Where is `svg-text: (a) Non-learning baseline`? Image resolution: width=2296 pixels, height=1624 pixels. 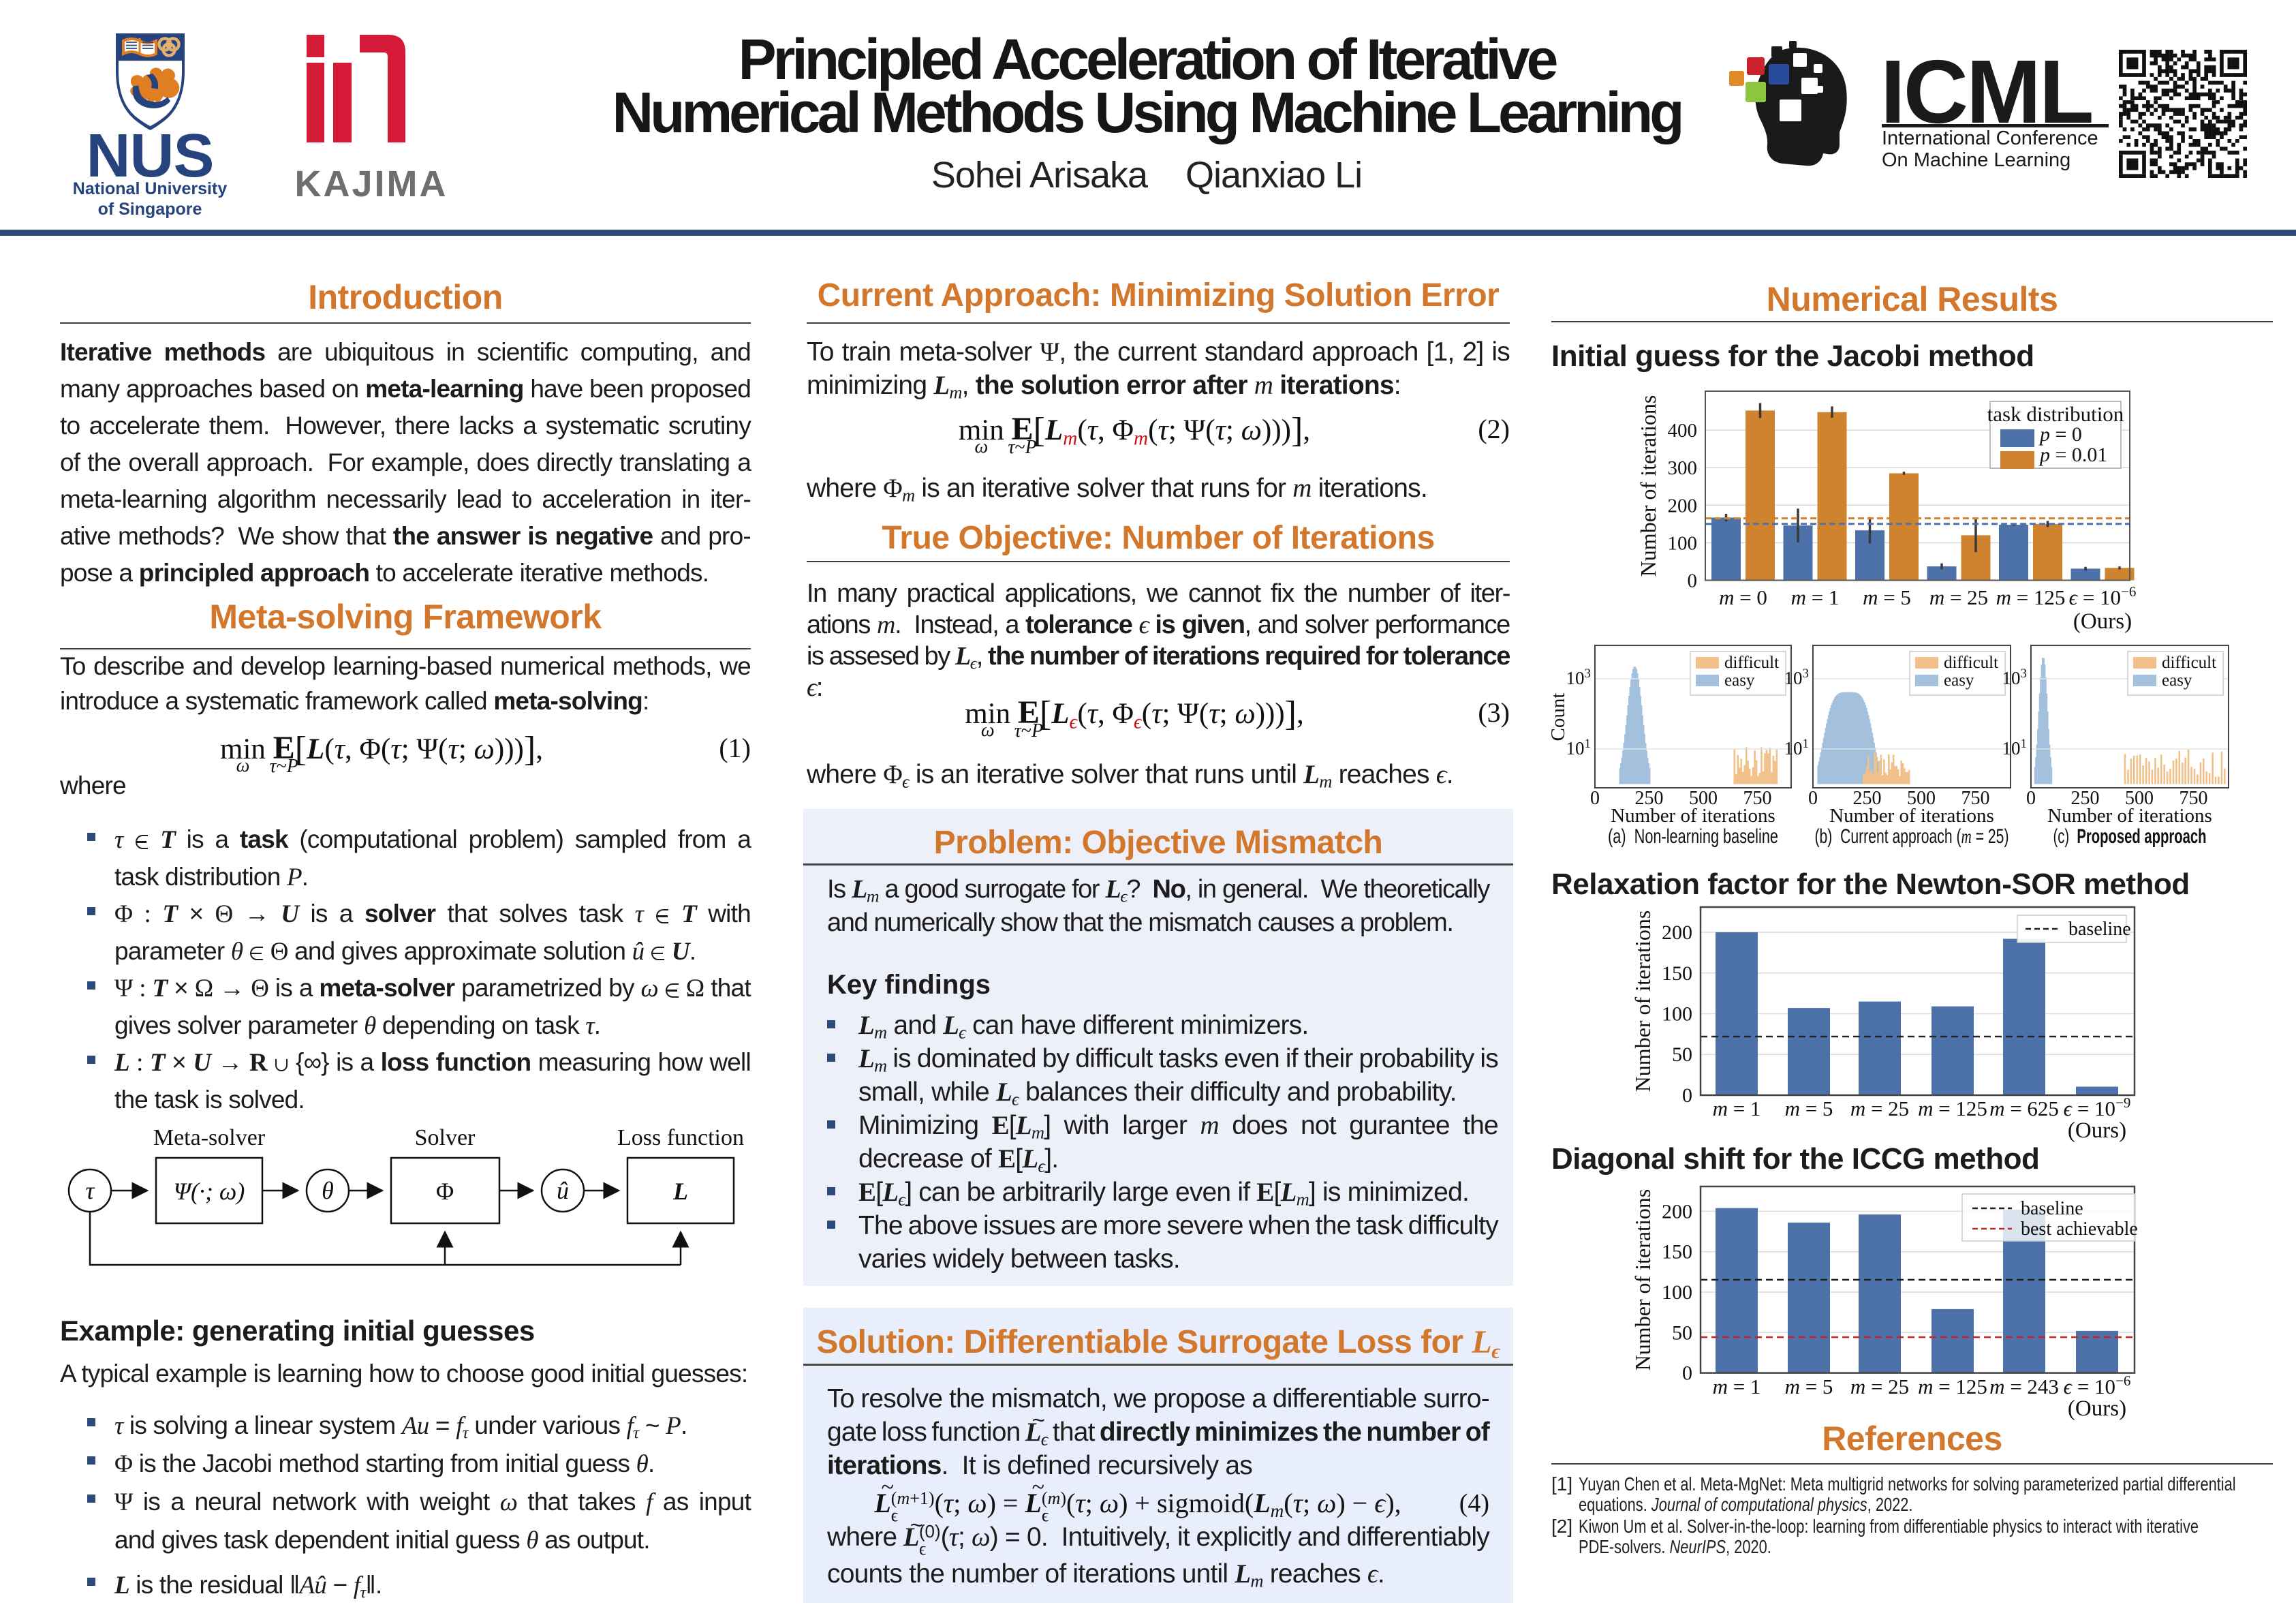 svg-text: (a) Non-learning baseline is located at coordinates (1693, 836).